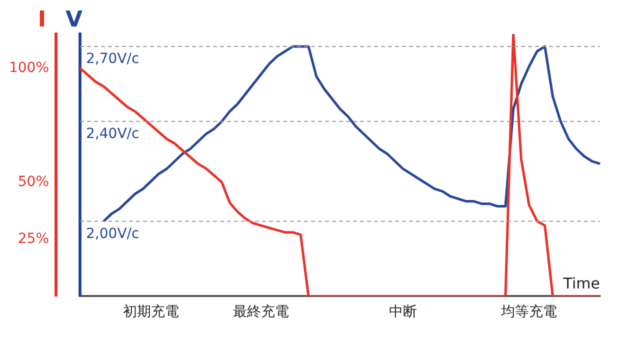 The image size is (640, 341). I want to click on y2-axis-title: V, so click(74, 20).